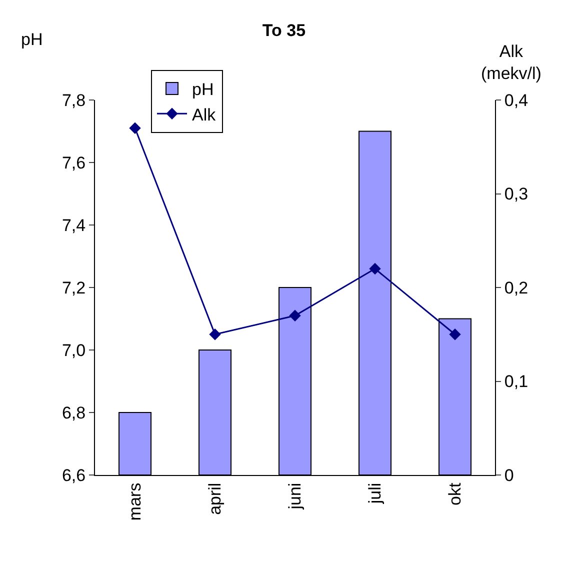  Describe the element at coordinates (295, 496) in the screenshot. I see `x-tick-label: juni` at that location.